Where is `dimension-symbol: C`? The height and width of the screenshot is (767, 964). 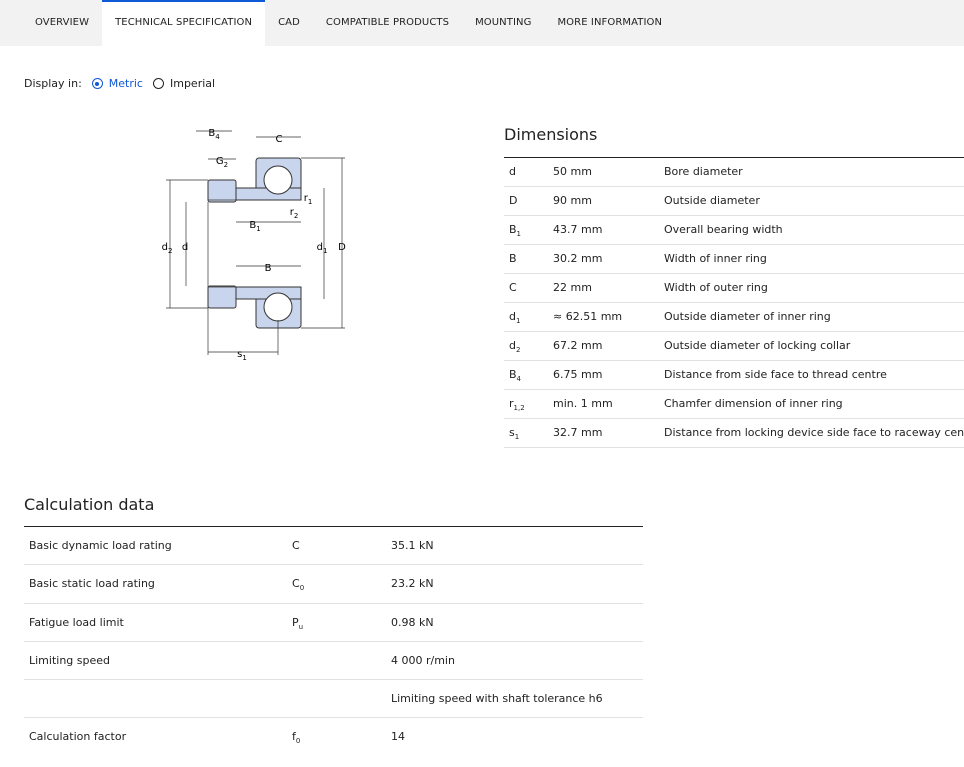
dimension-symbol: C is located at coordinates (513, 287).